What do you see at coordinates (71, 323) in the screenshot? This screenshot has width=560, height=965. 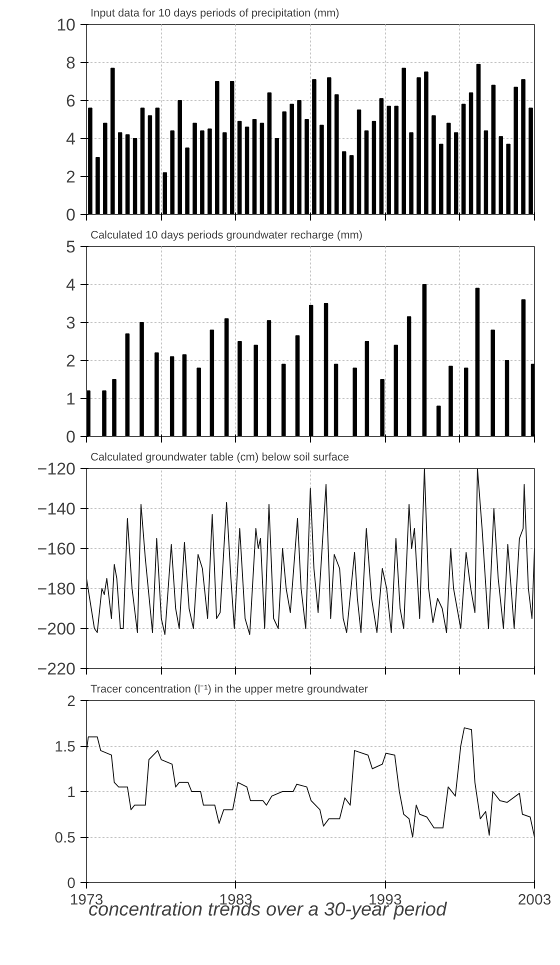 I see `y-tick-label: 3` at bounding box center [71, 323].